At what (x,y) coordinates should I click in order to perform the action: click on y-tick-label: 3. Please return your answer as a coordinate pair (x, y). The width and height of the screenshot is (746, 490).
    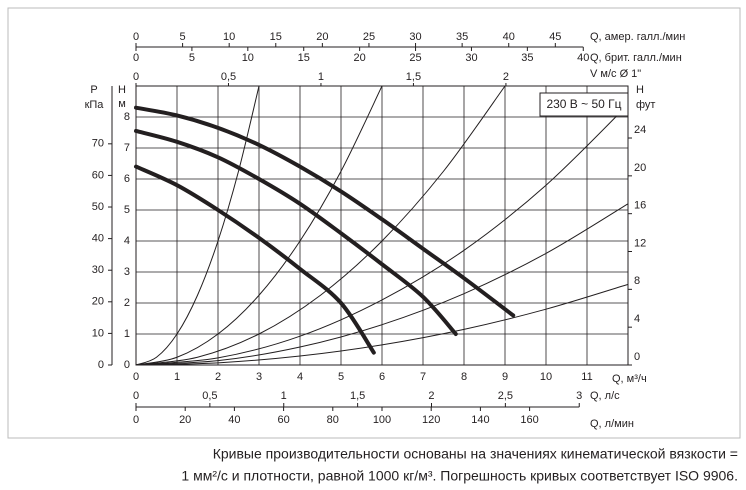
    Looking at the image, I should click on (127, 272).